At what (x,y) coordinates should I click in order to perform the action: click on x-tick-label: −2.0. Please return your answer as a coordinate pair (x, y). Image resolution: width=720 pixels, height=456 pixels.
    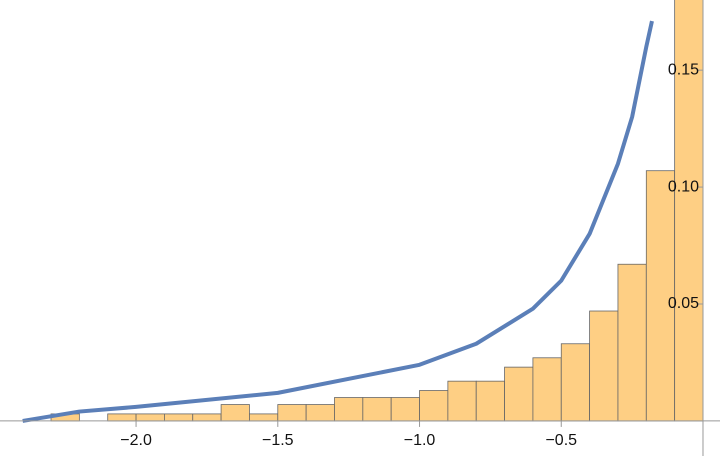
    Looking at the image, I should click on (136, 440).